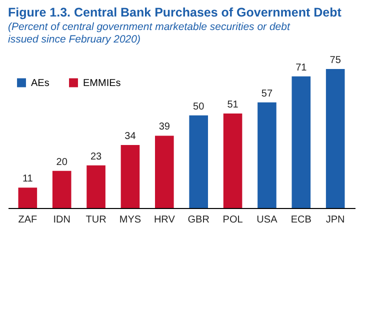 This screenshot has width=383, height=325. What do you see at coordinates (96, 220) in the screenshot?
I see `x-tick-label: TUR` at bounding box center [96, 220].